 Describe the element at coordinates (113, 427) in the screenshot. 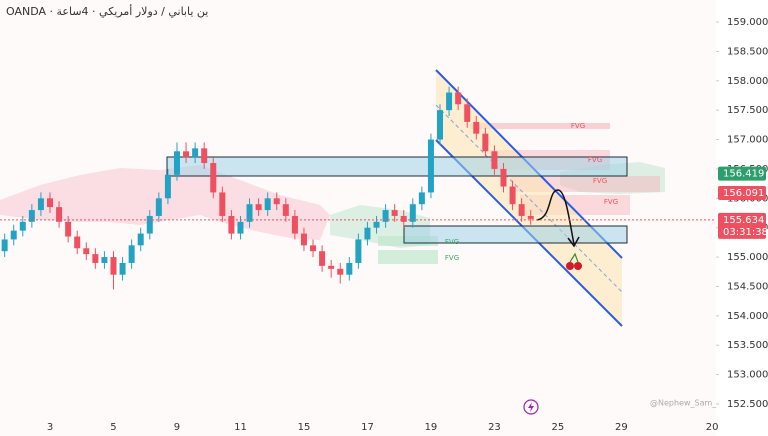

I see `x-tick-label: 5` at that location.